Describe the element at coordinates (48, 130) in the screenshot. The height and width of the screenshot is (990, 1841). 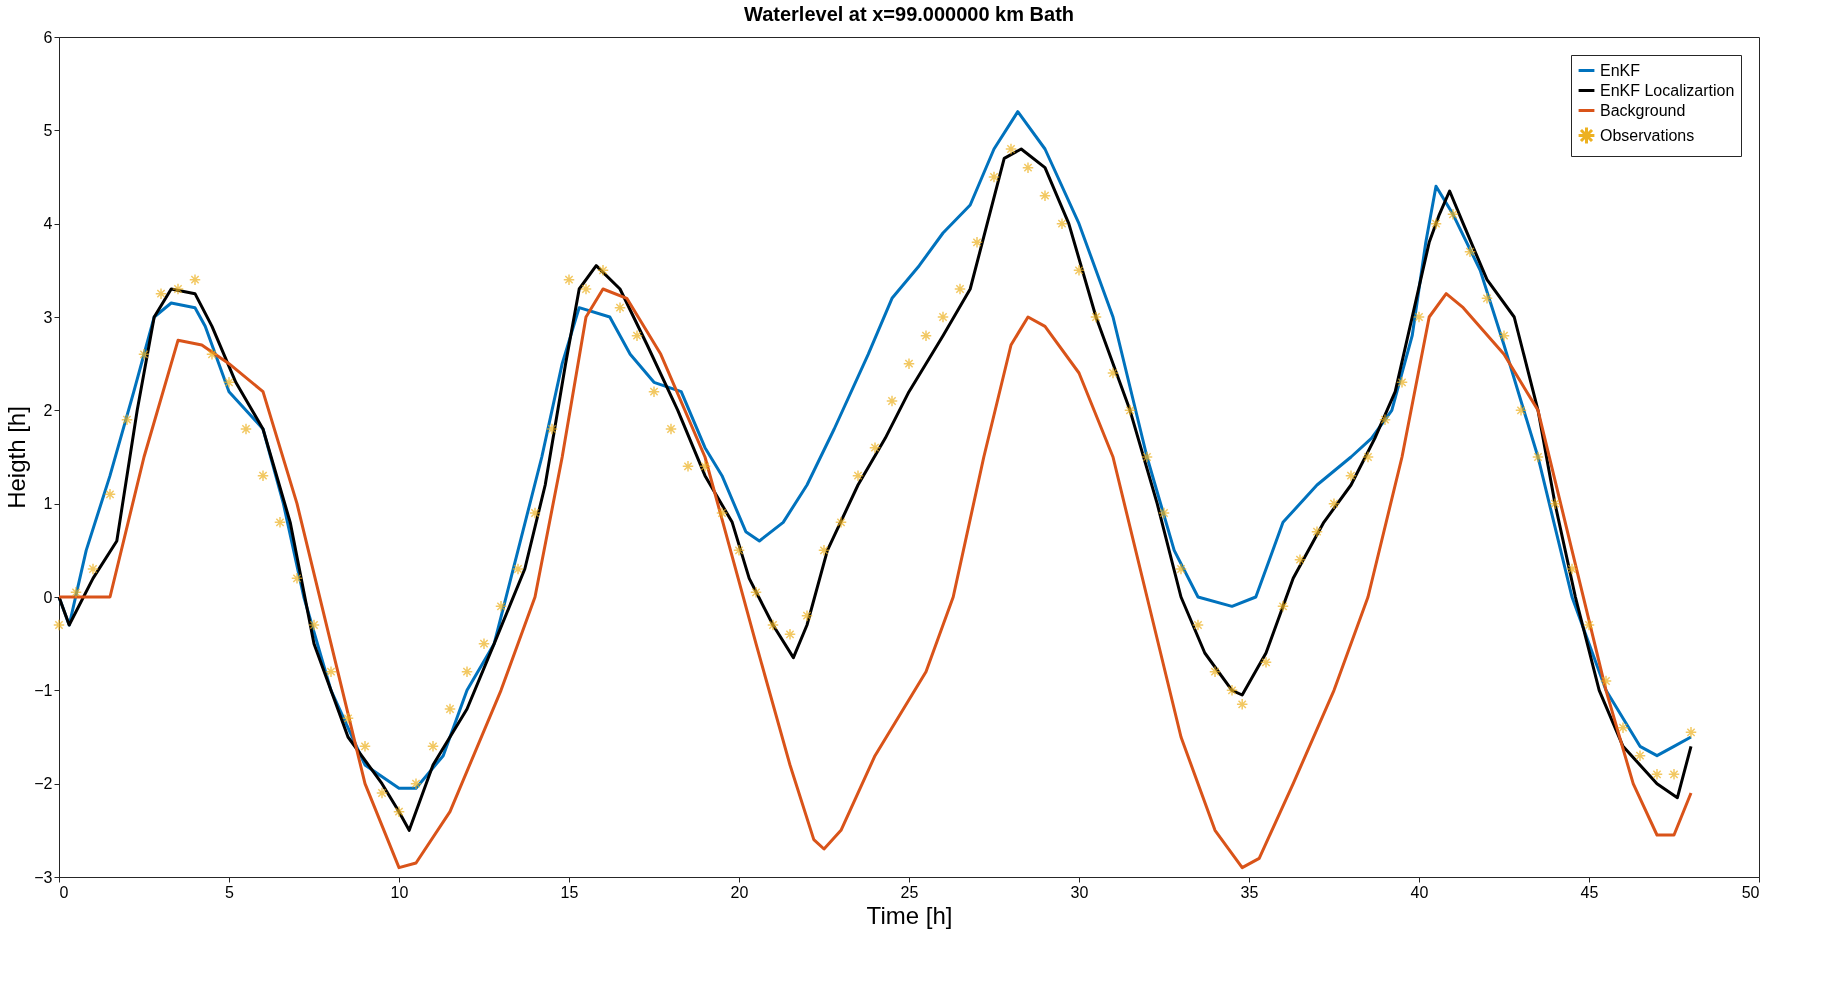
I see `y-tick-label: 5` at that location.